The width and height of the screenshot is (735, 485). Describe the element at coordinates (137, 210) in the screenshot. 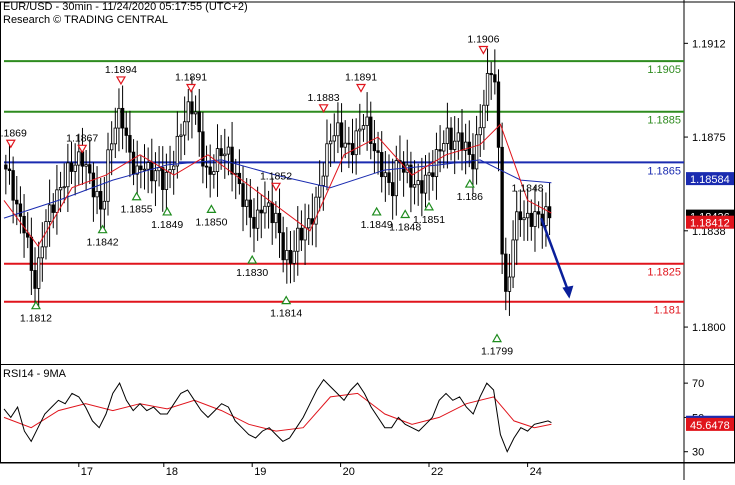

I see `marker-label: 1.1855` at that location.